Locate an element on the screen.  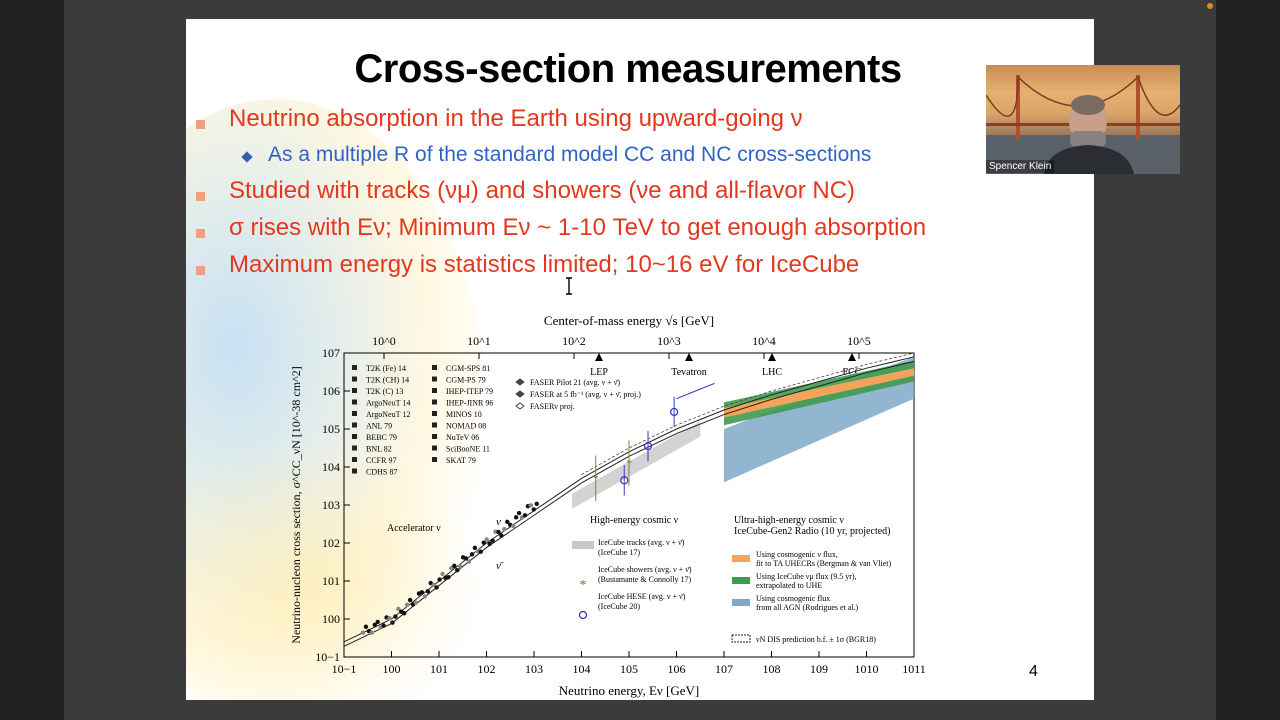
x-tick-label: 10² is located at coordinates (487, 669).